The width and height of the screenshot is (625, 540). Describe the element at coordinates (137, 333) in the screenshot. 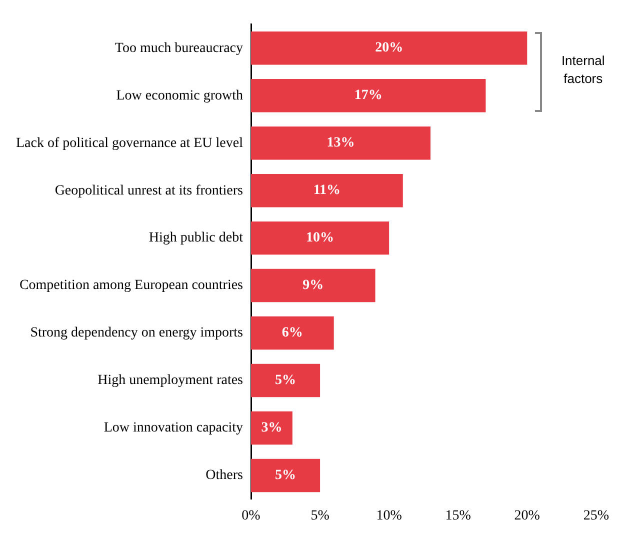

I see `y-tick-label: Strong dependency on energy imports` at that location.